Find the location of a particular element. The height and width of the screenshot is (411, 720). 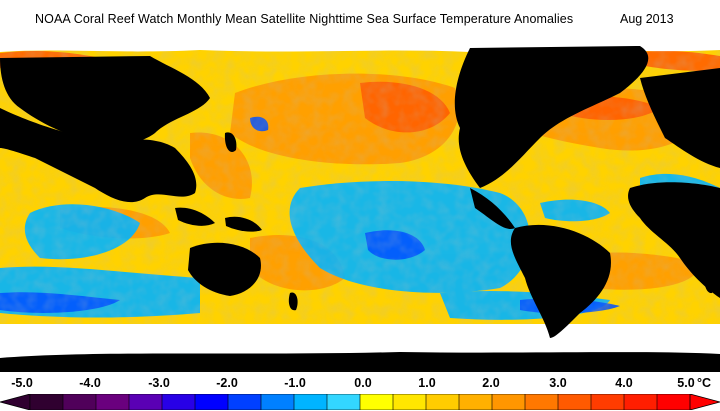

tick-label: -2.0 is located at coordinates (227, 383).